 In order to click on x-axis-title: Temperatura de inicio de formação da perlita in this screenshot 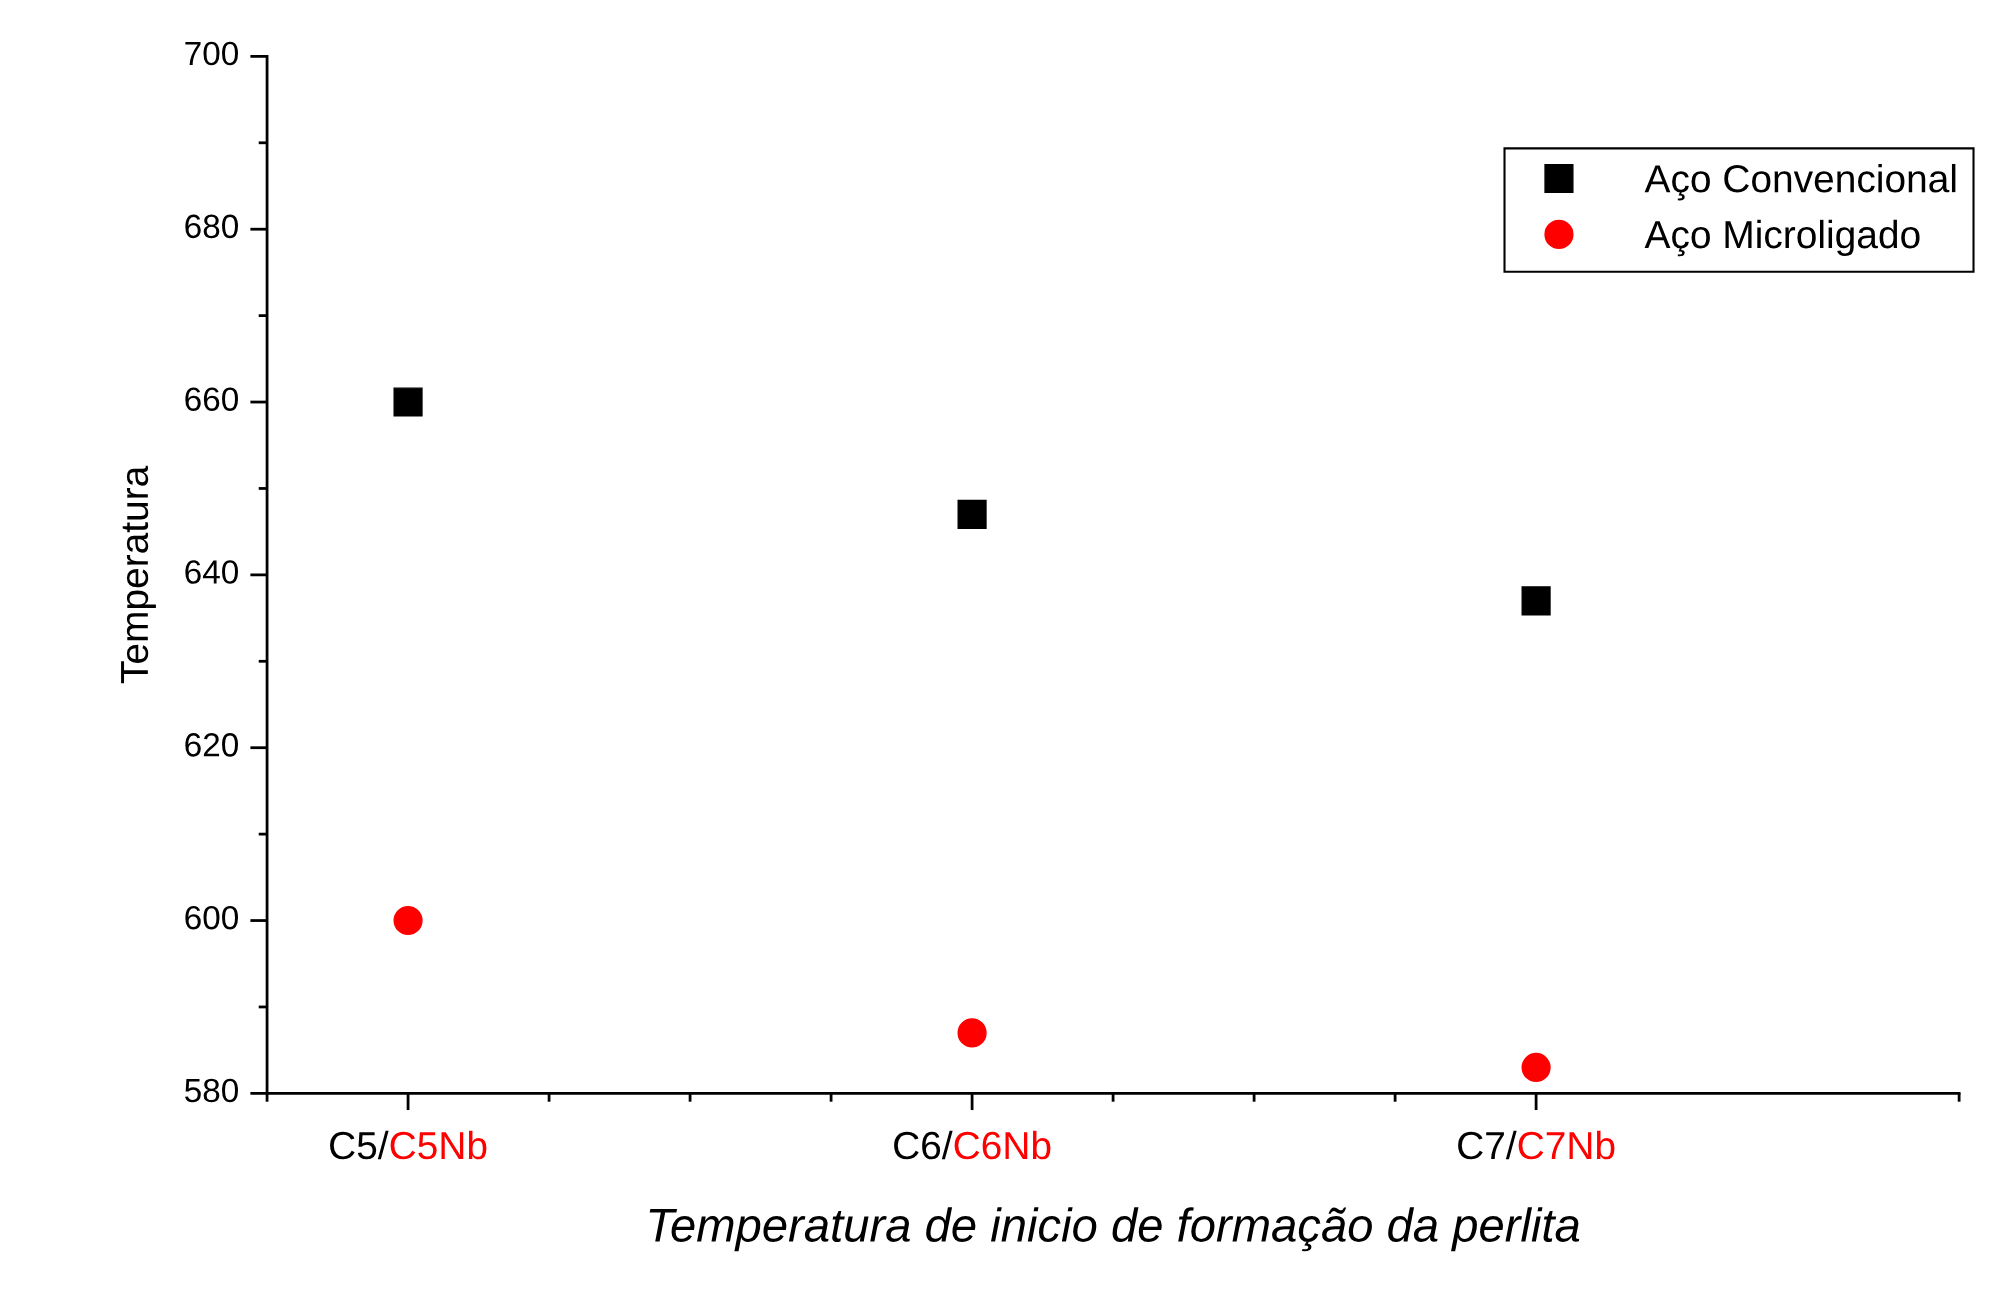, I will do `click(1114, 1229)`.